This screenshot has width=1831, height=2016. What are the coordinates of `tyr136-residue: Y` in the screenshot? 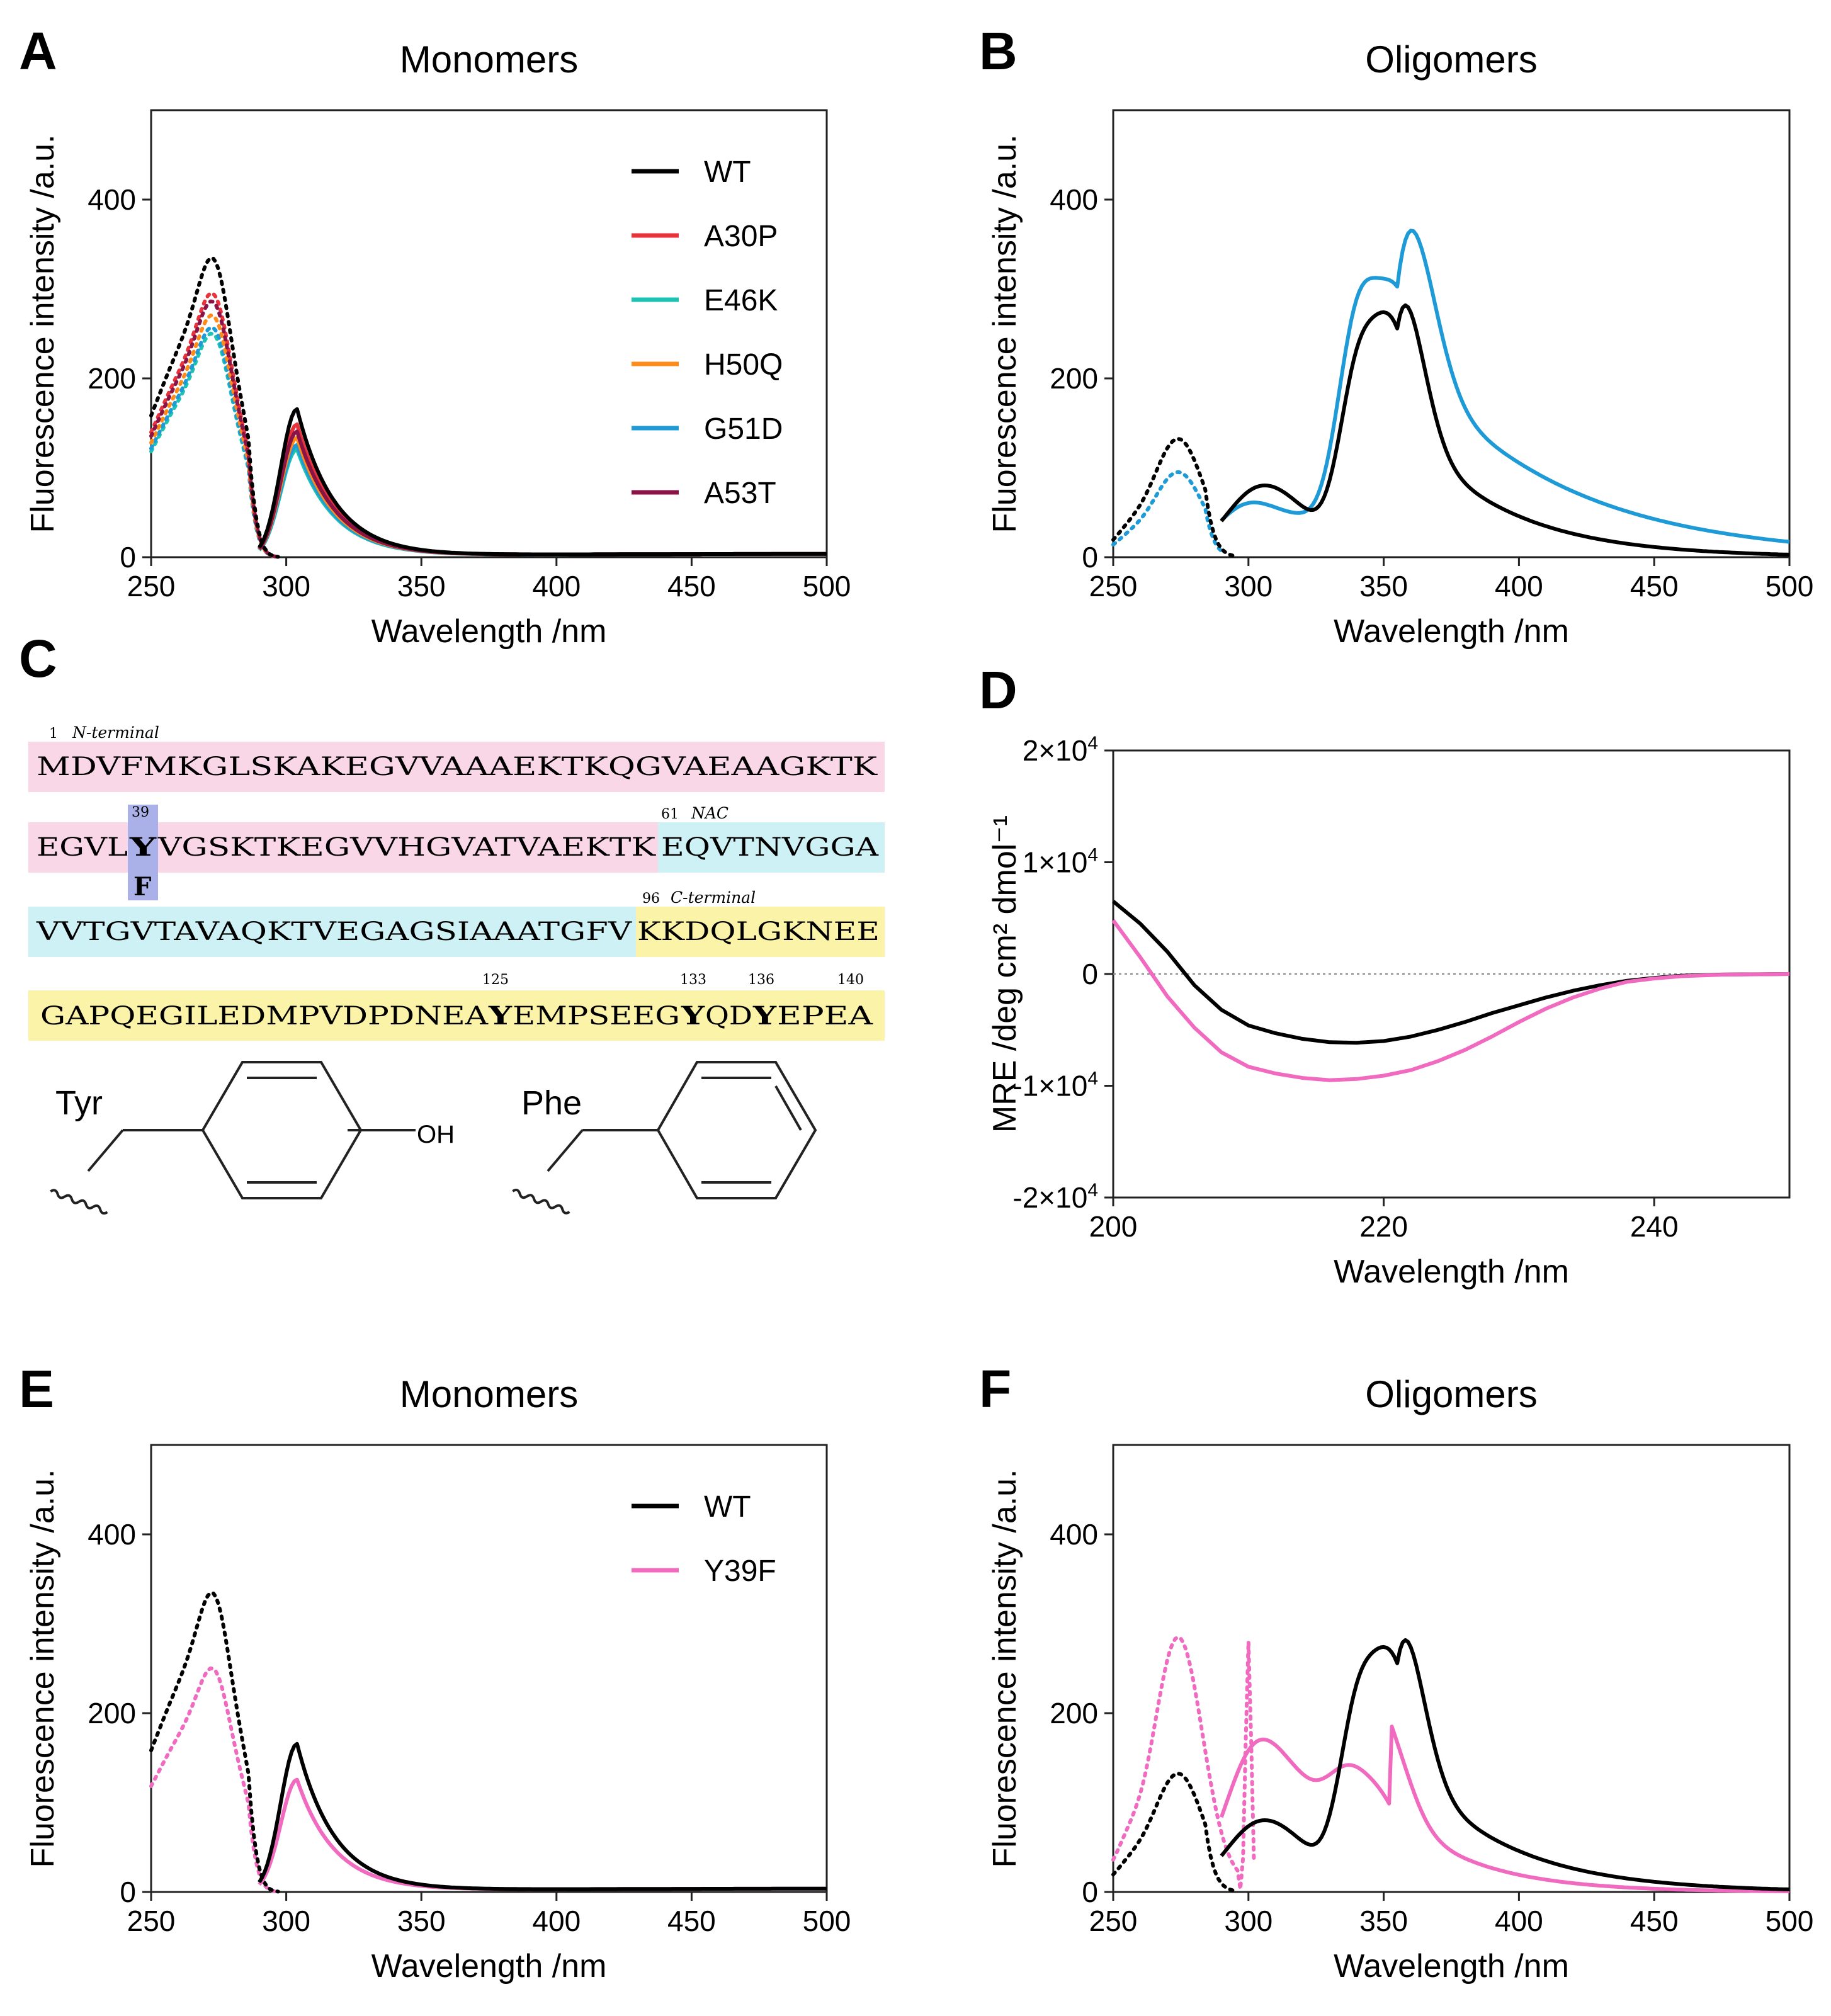 It's located at (765, 1016).